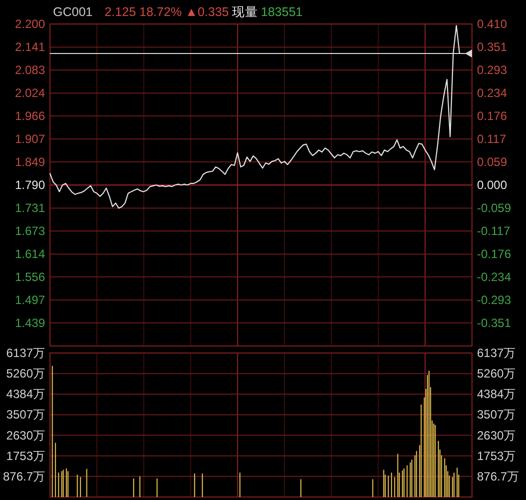 The height and width of the screenshot is (500, 526). I want to click on y2-tick-label: 0.117, so click(491, 139).